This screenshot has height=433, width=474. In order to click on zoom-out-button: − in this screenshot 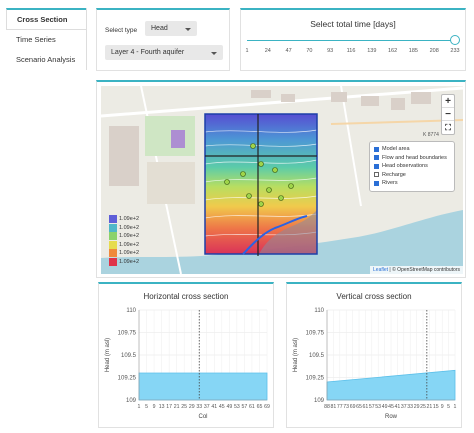, I will do `click(448, 114)`.